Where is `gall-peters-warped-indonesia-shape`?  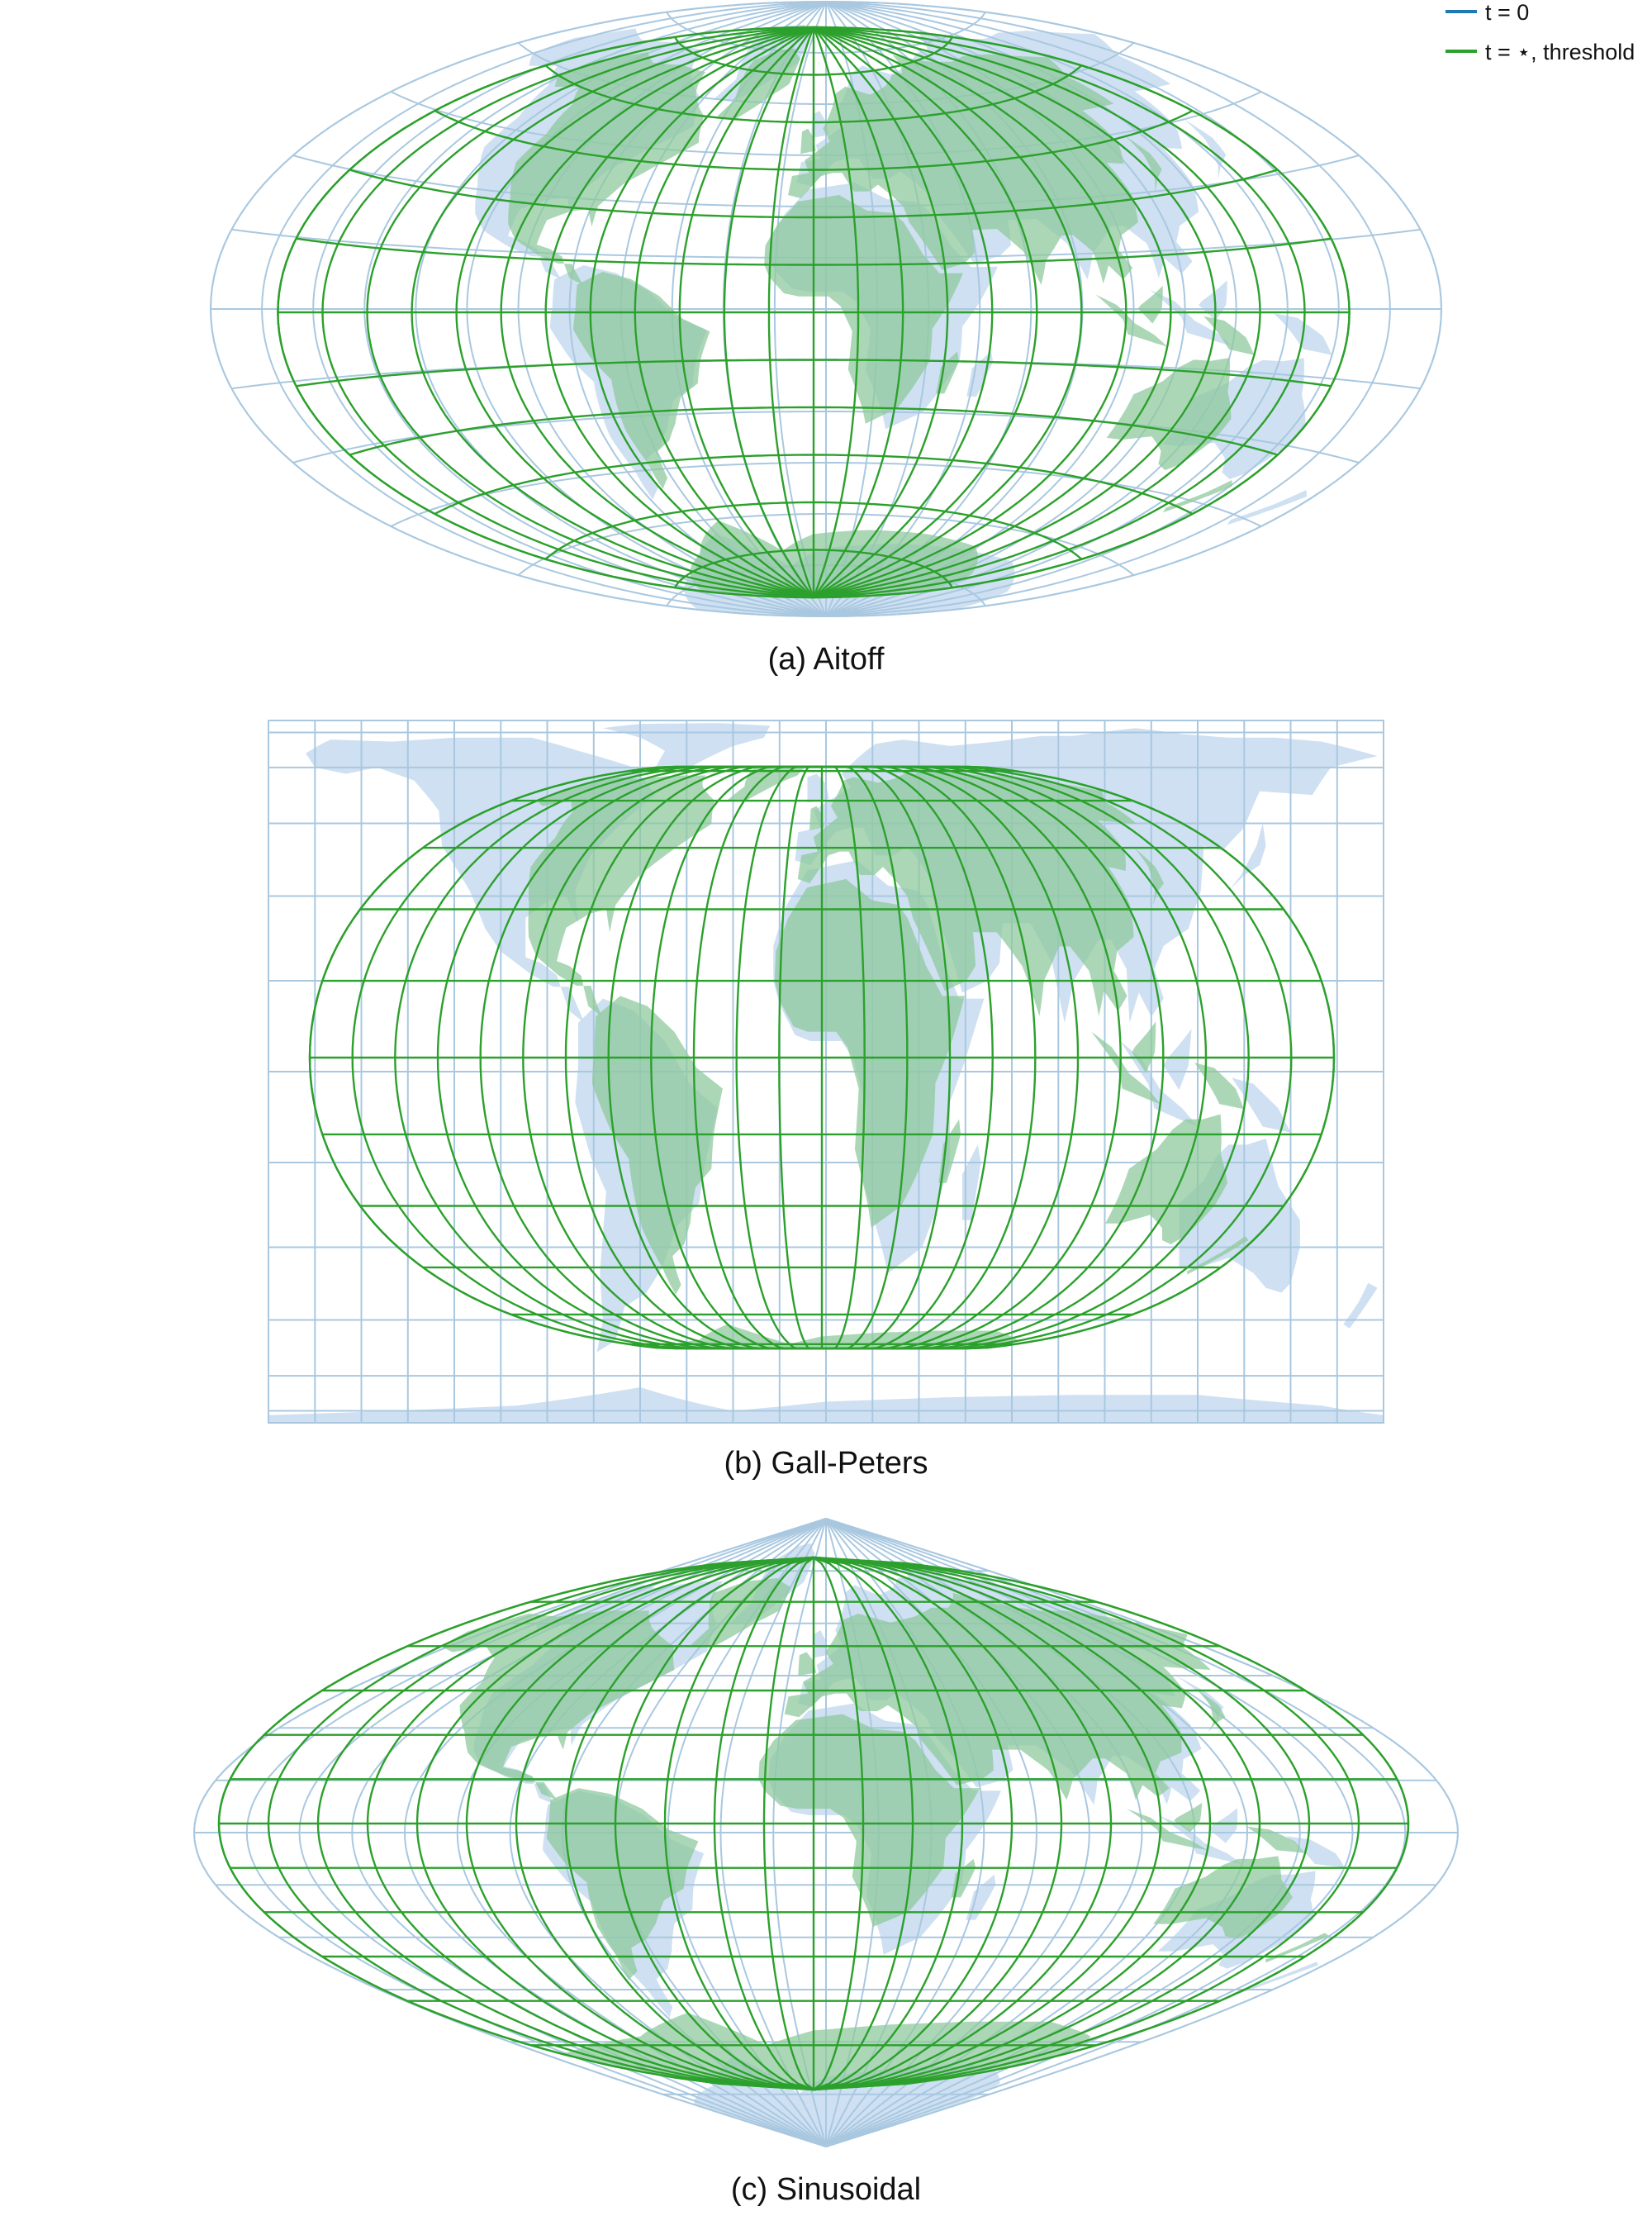 gall-peters-warped-indonesia-shape is located at coordinates (1126, 1068).